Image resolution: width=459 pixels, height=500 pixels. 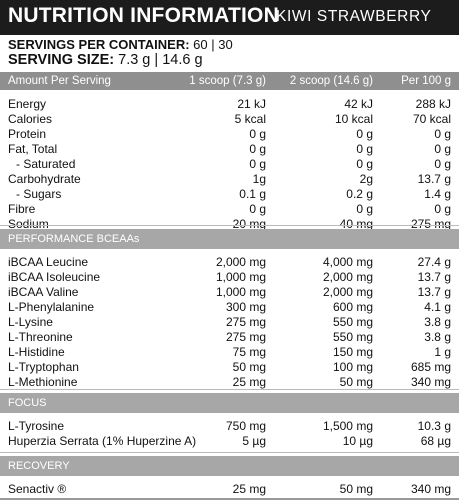 I want to click on table-row: L-Lysine 275 mg 550 mg 3.8 g, so click(x=229, y=322).